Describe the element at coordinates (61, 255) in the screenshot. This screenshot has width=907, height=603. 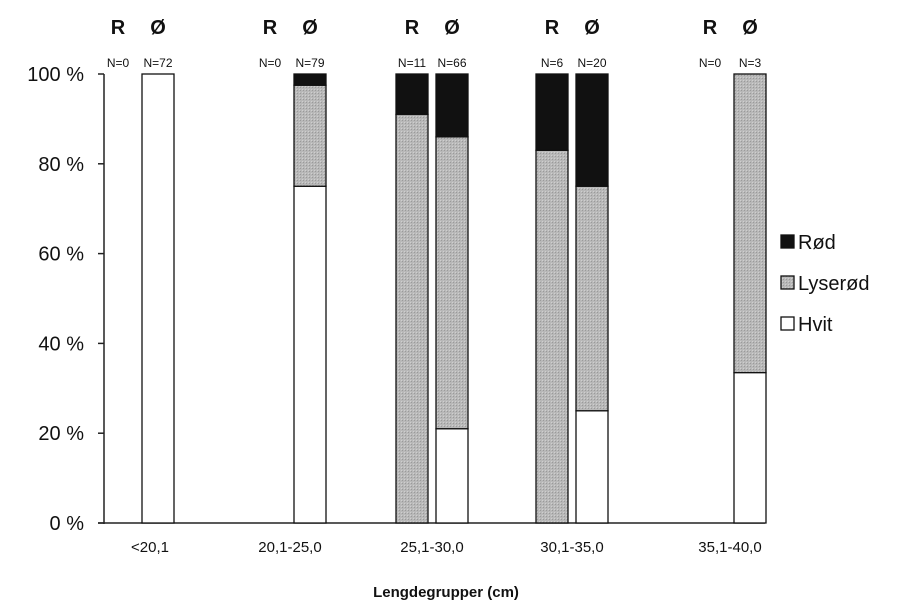
I see `y-tick-label: 60 %` at that location.